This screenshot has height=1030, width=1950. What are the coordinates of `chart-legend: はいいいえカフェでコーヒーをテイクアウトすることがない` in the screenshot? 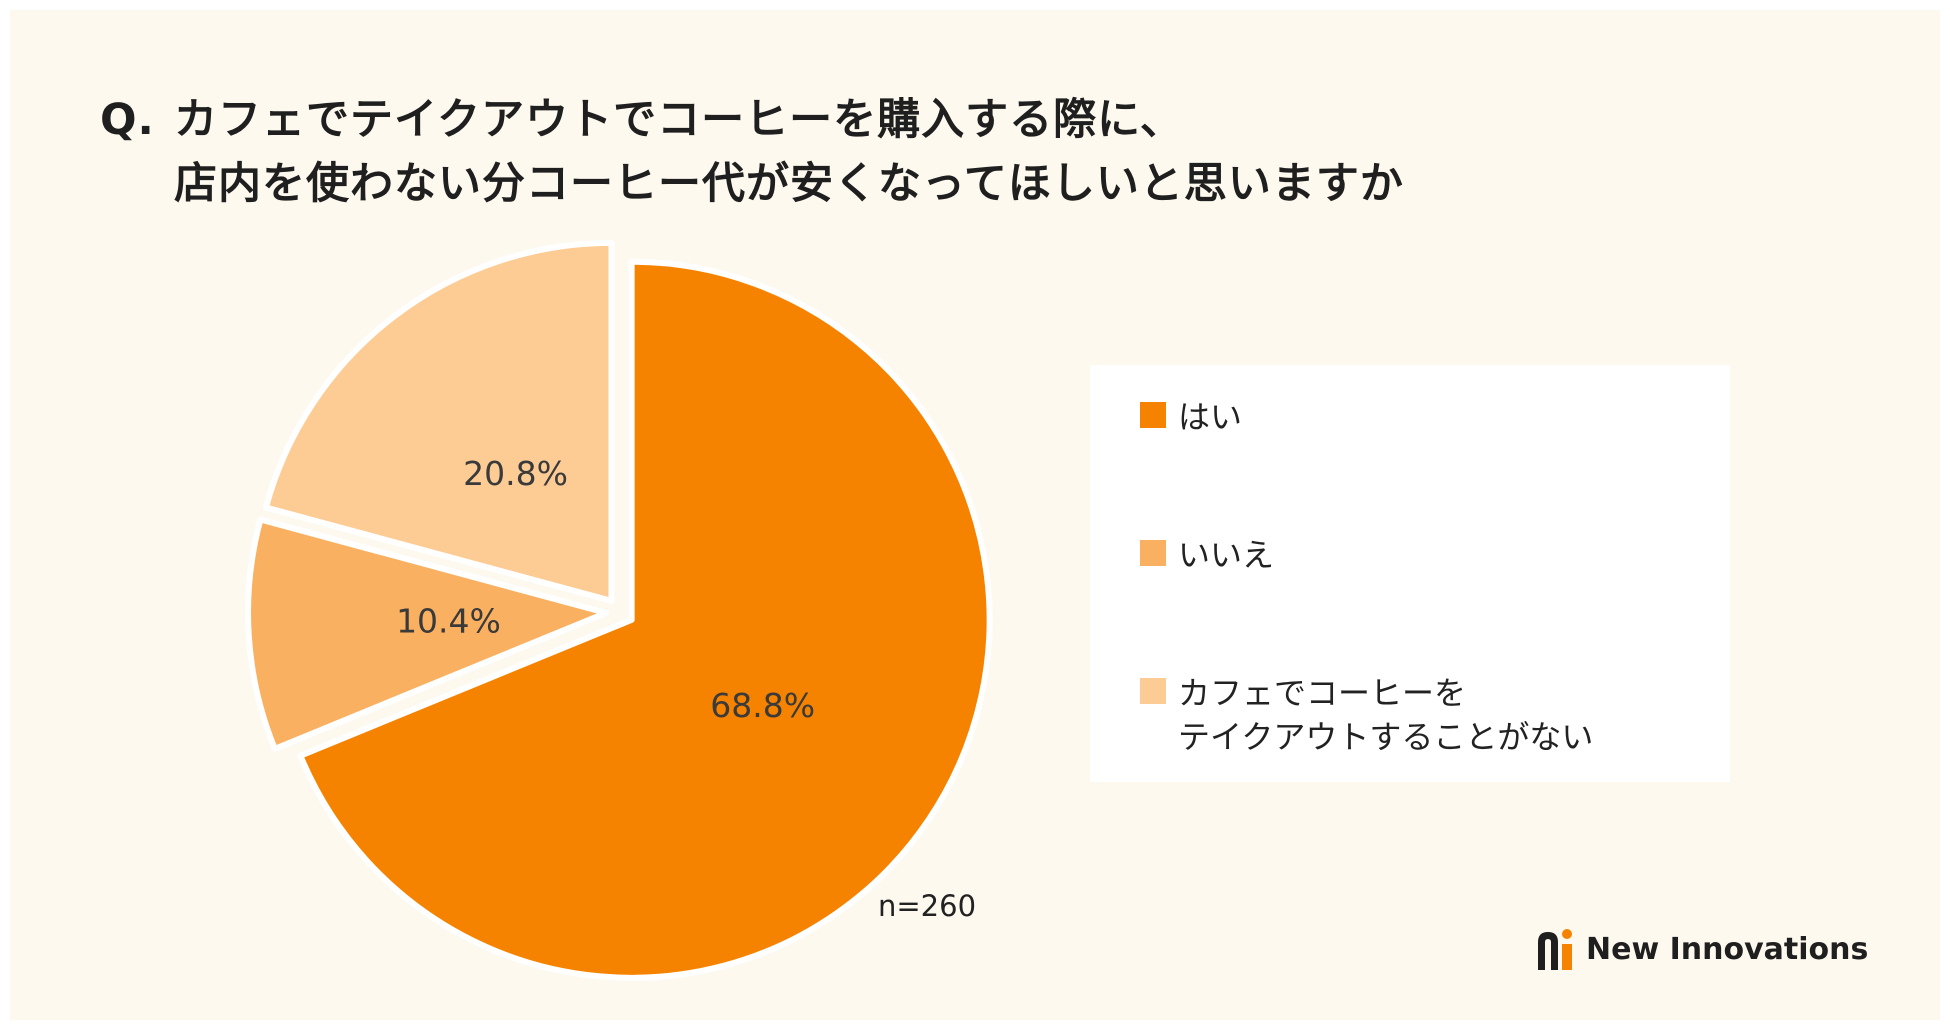 It's located at (1410, 573).